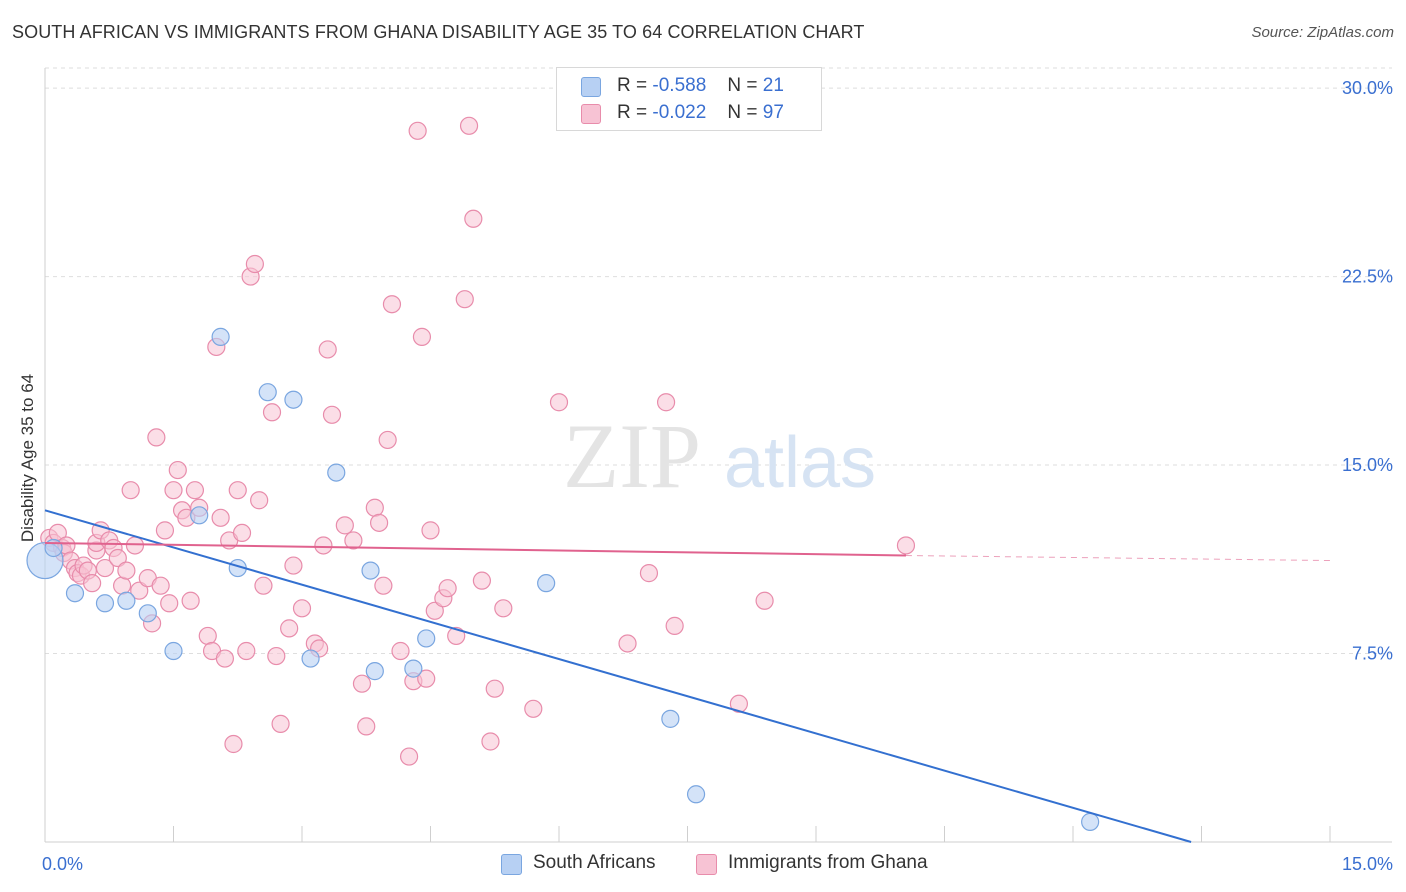 The height and width of the screenshot is (892, 1406). I want to click on y-tick-label: 30.0%, so click(1367, 88).